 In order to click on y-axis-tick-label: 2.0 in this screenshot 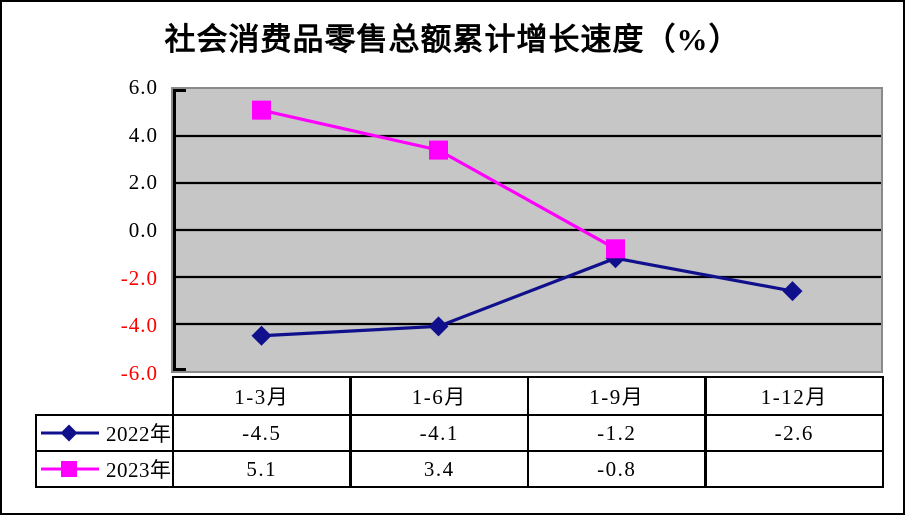, I will do `click(143, 182)`.